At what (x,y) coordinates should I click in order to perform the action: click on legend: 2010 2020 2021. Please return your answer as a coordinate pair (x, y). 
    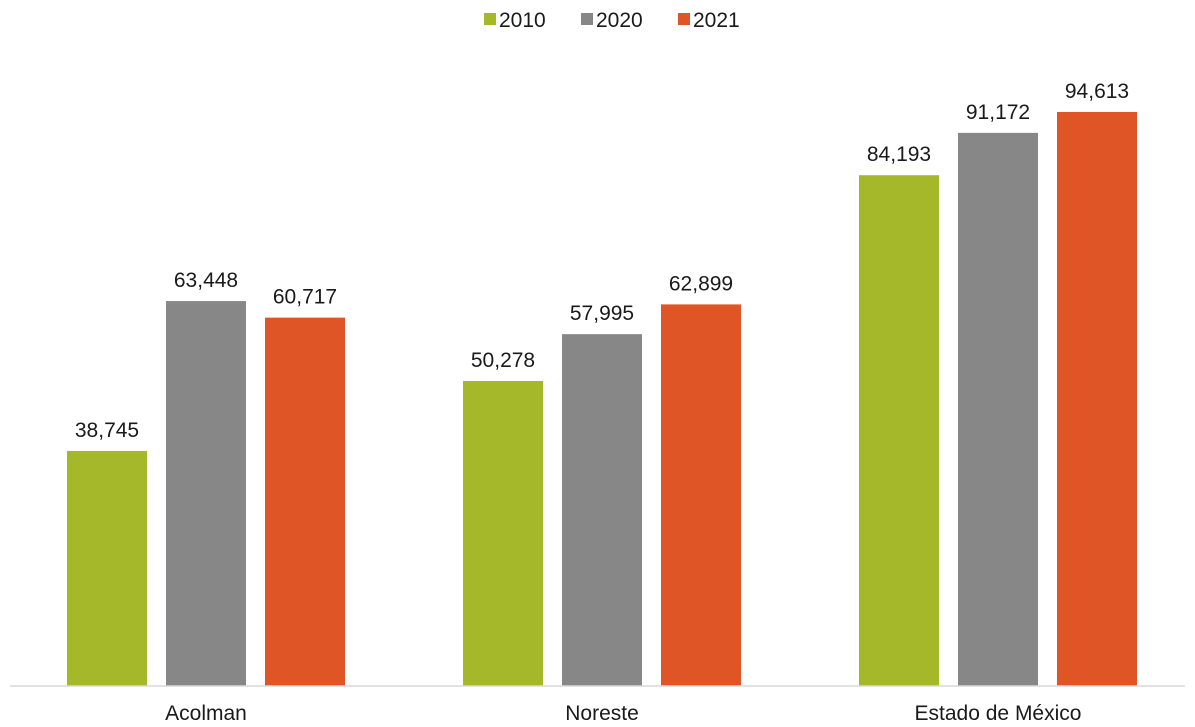
    Looking at the image, I should click on (612, 20).